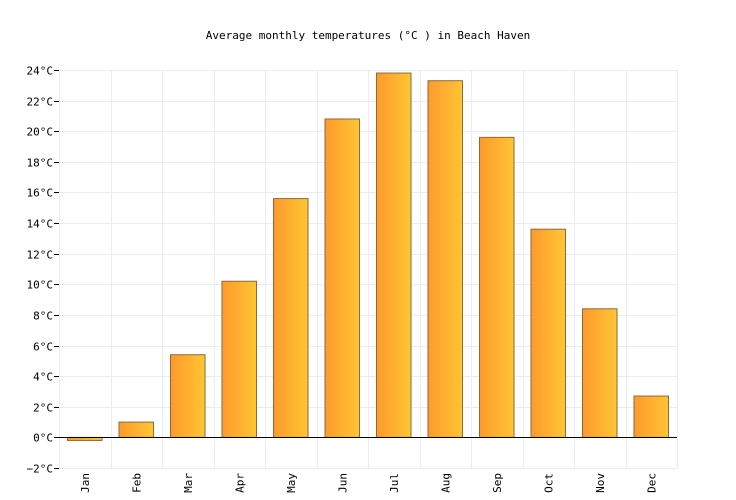 The width and height of the screenshot is (736, 500). Describe the element at coordinates (445, 259) in the screenshot. I see `bar-aug` at that location.